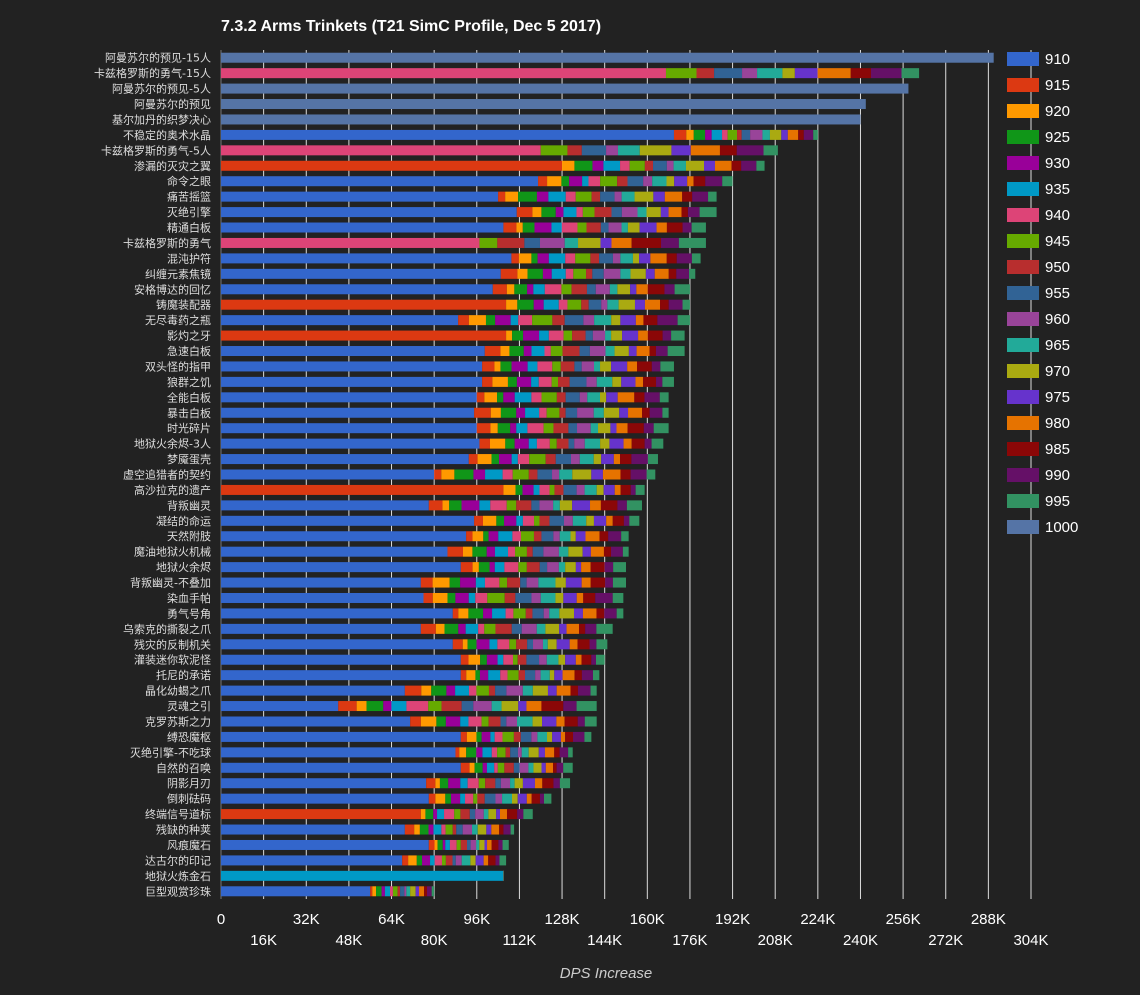 This screenshot has height=995, width=1140. I want to click on category-label: 地狱火余烬-3人, so click(172, 444).